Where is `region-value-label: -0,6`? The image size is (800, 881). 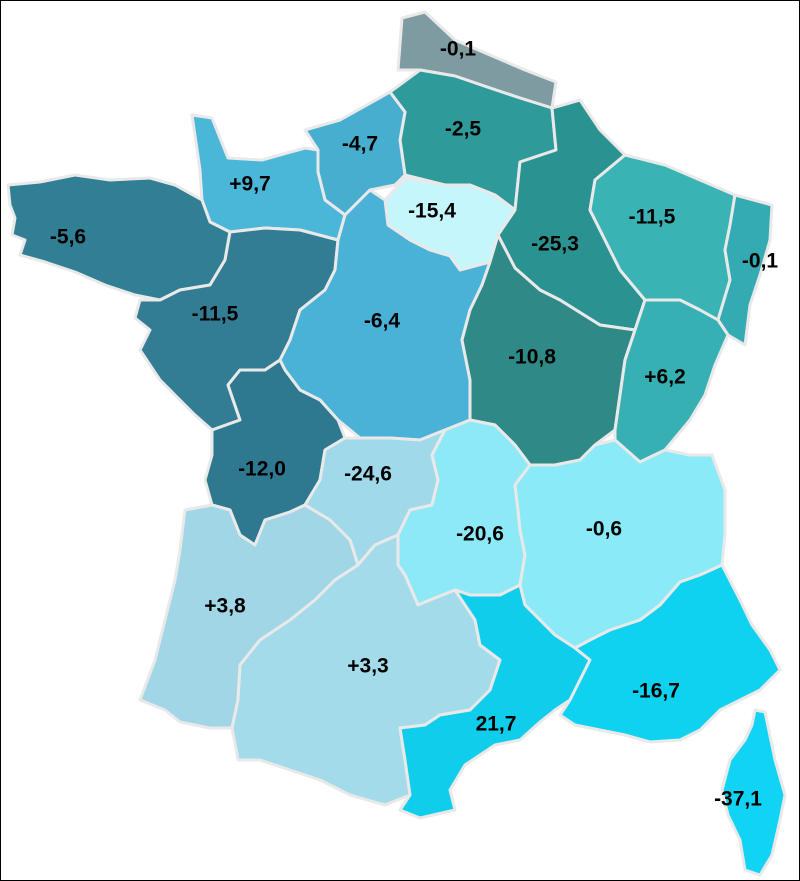 region-value-label: -0,6 is located at coordinates (604, 529).